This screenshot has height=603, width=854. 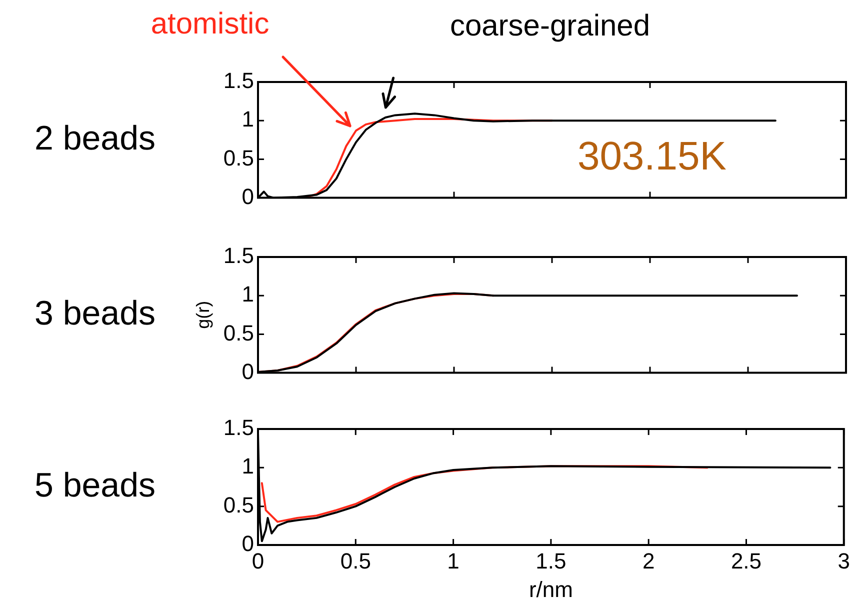 What do you see at coordinates (648, 561) in the screenshot?
I see `x-tick-label: 2` at bounding box center [648, 561].